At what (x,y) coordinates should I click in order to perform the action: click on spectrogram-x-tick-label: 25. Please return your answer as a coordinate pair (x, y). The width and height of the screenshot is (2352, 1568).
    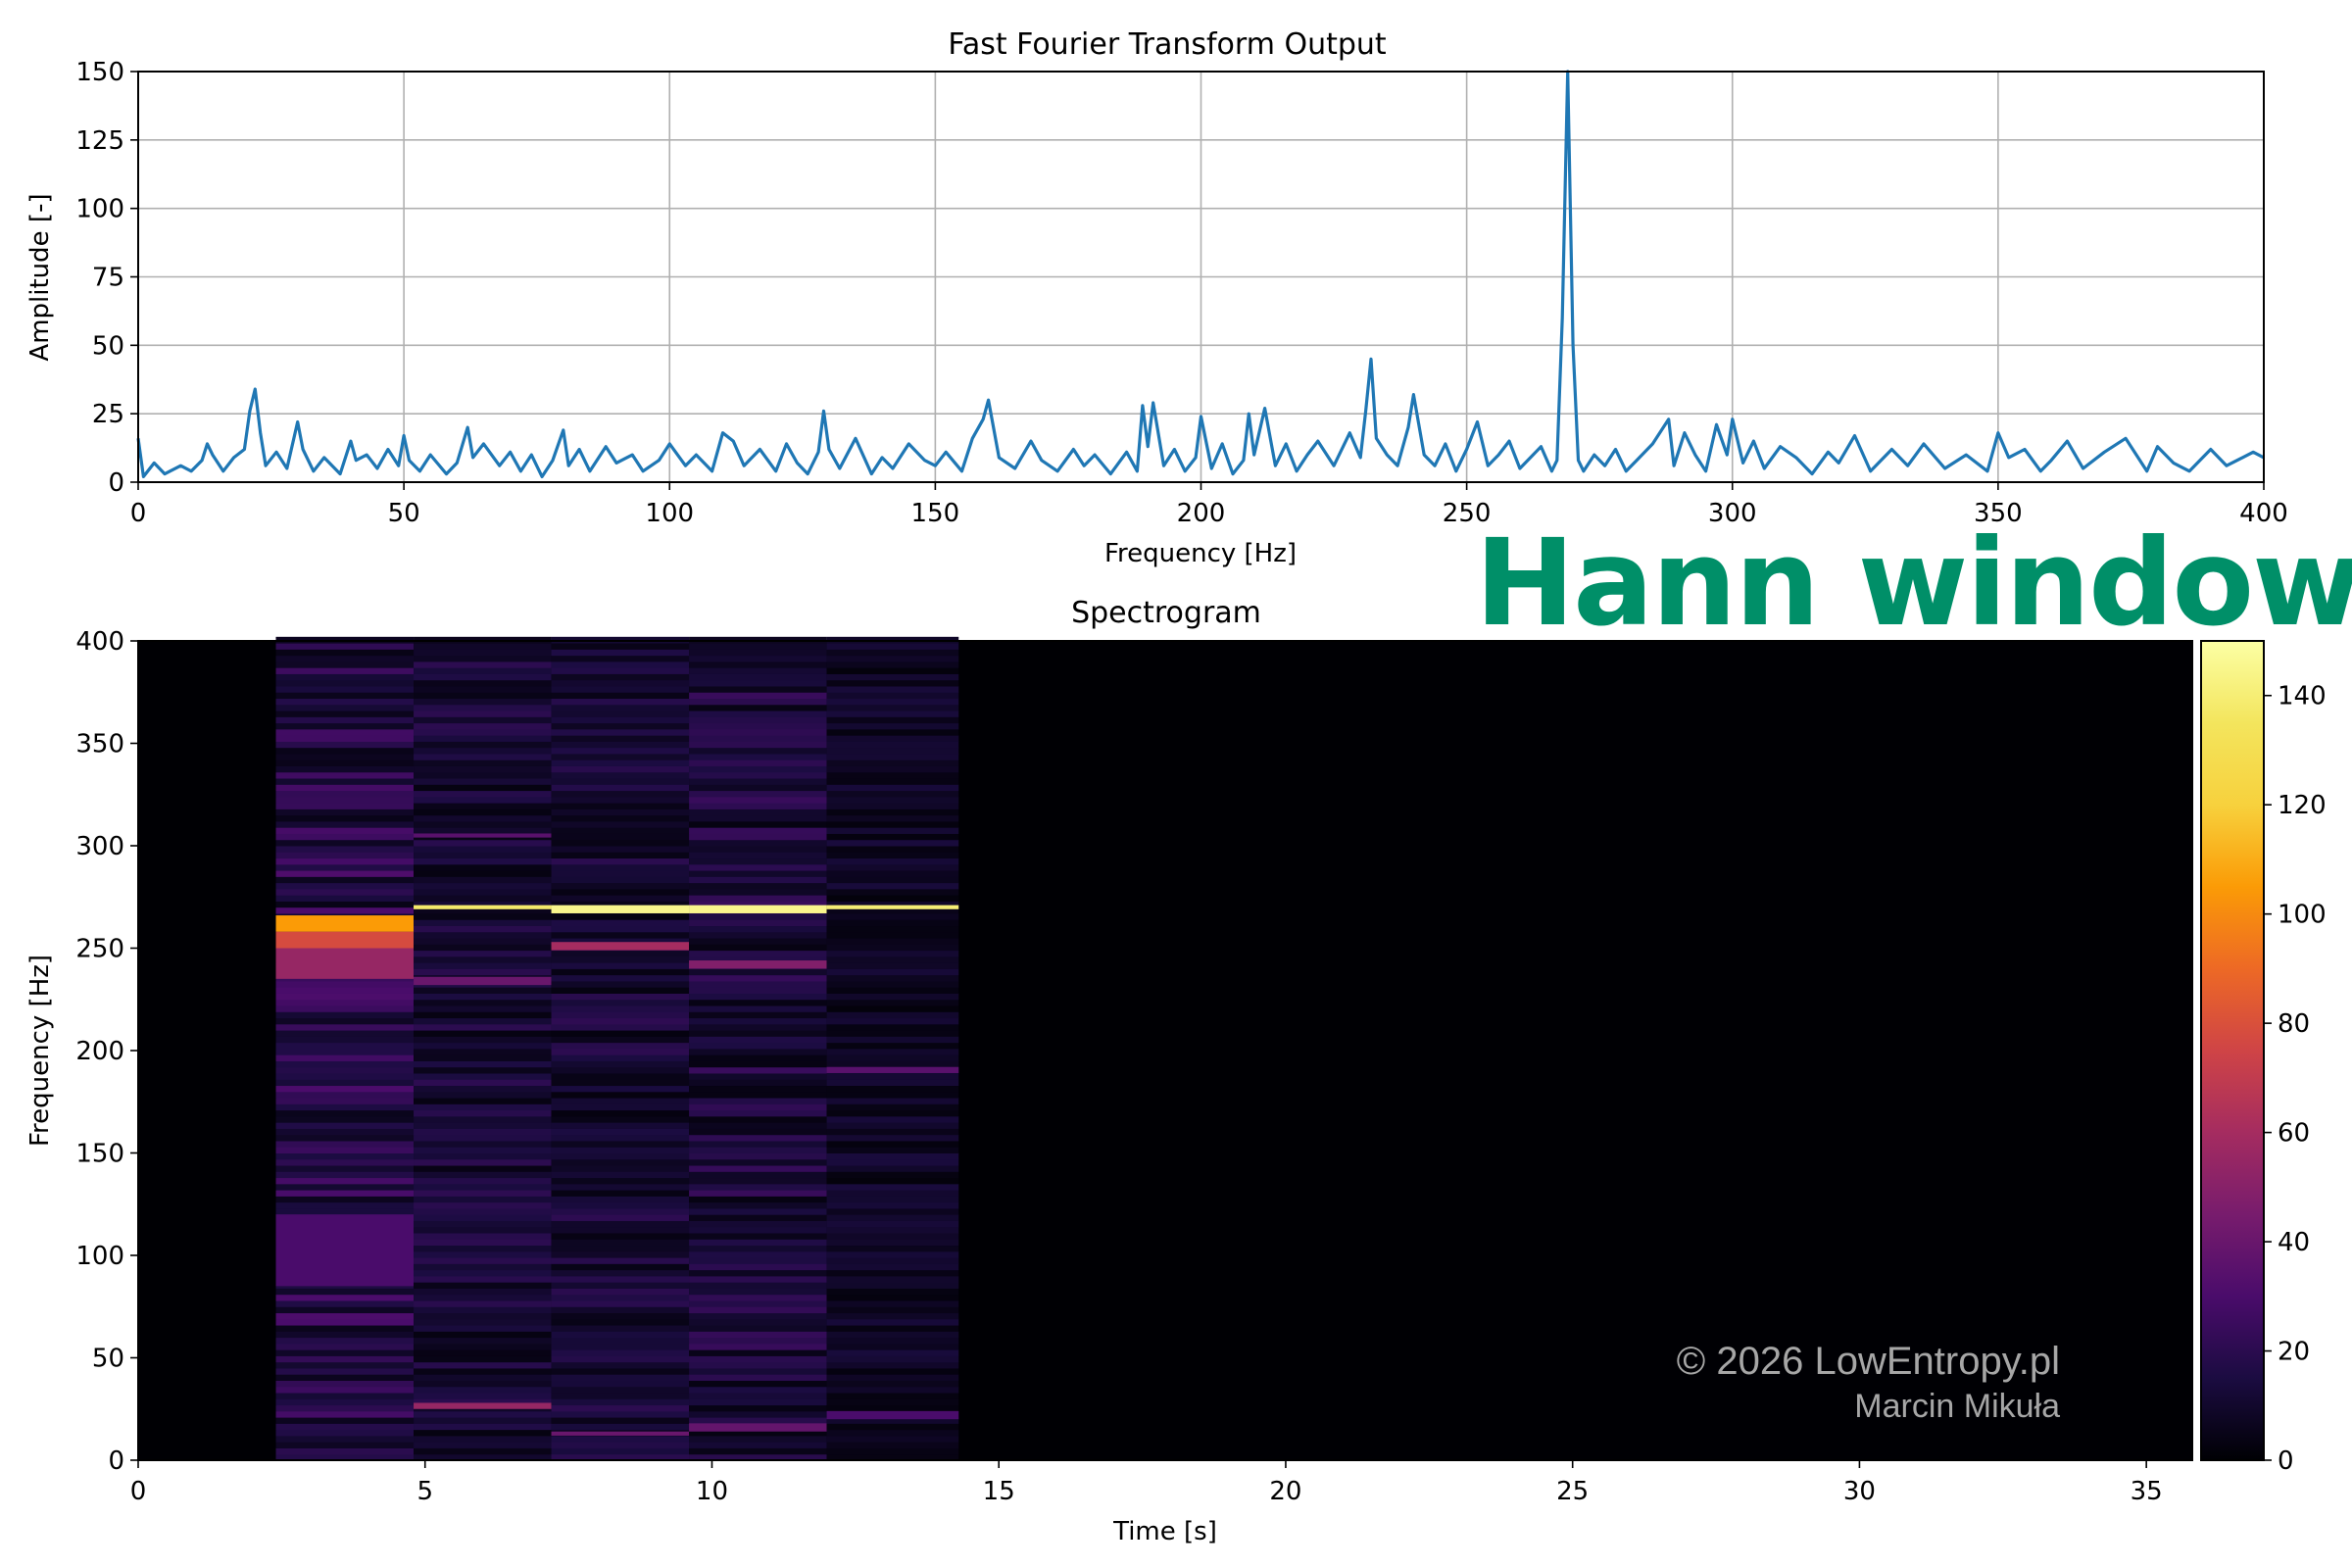
    Looking at the image, I should click on (1572, 1491).